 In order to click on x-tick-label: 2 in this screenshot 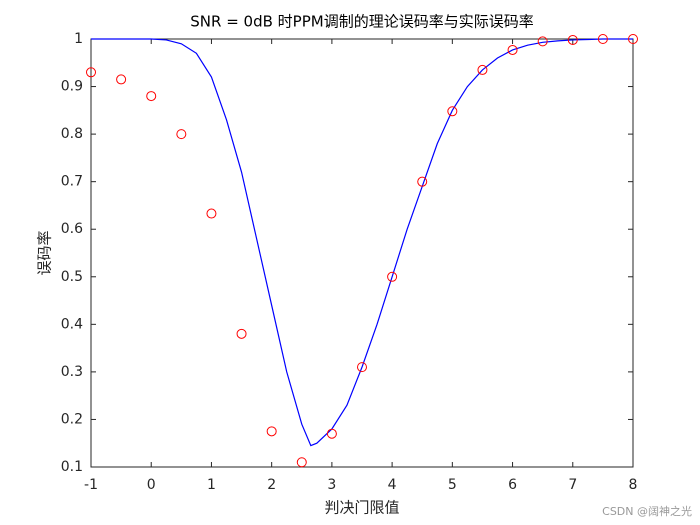, I will do `click(271, 485)`.